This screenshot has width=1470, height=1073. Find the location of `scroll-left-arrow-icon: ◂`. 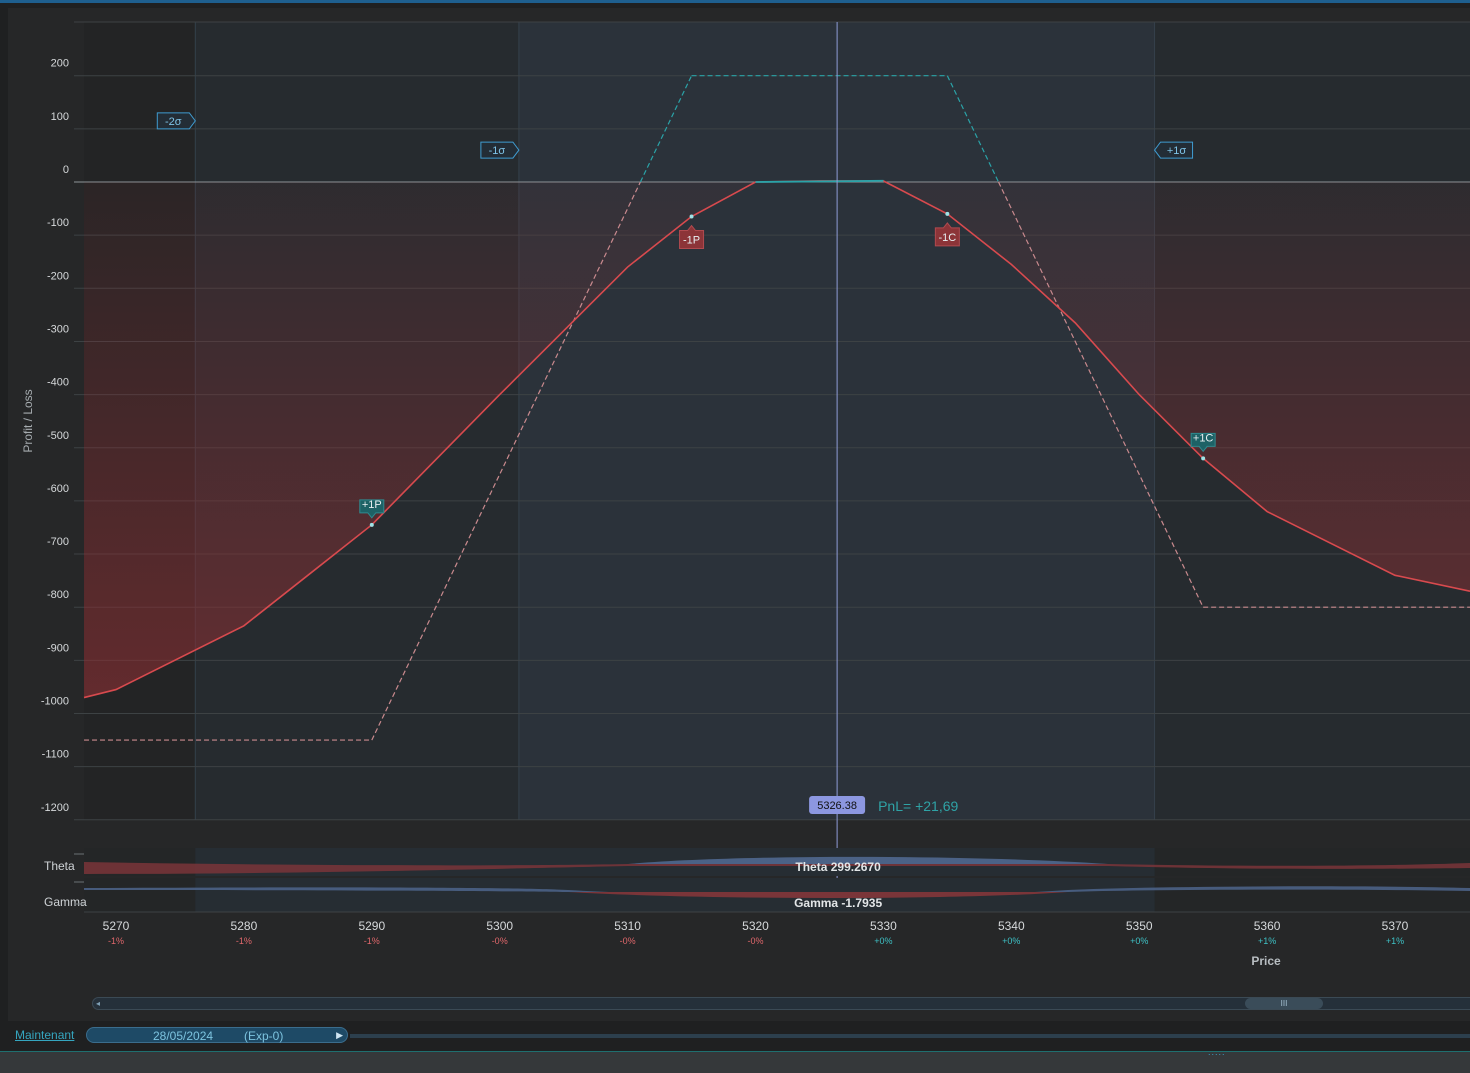

scroll-left-arrow-icon: ◂ is located at coordinates (98, 1003).